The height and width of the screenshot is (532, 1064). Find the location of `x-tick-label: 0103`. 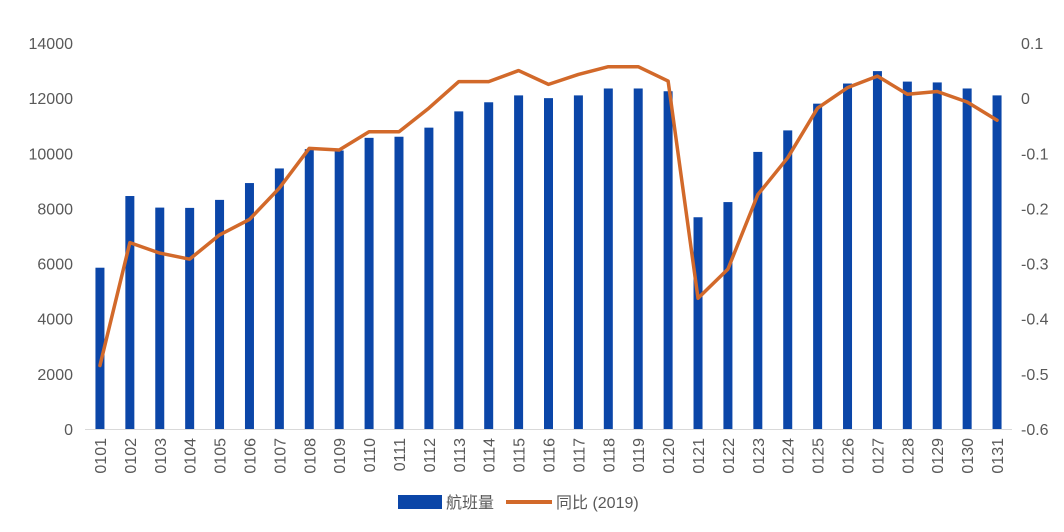

x-tick-label: 0103 is located at coordinates (161, 456).